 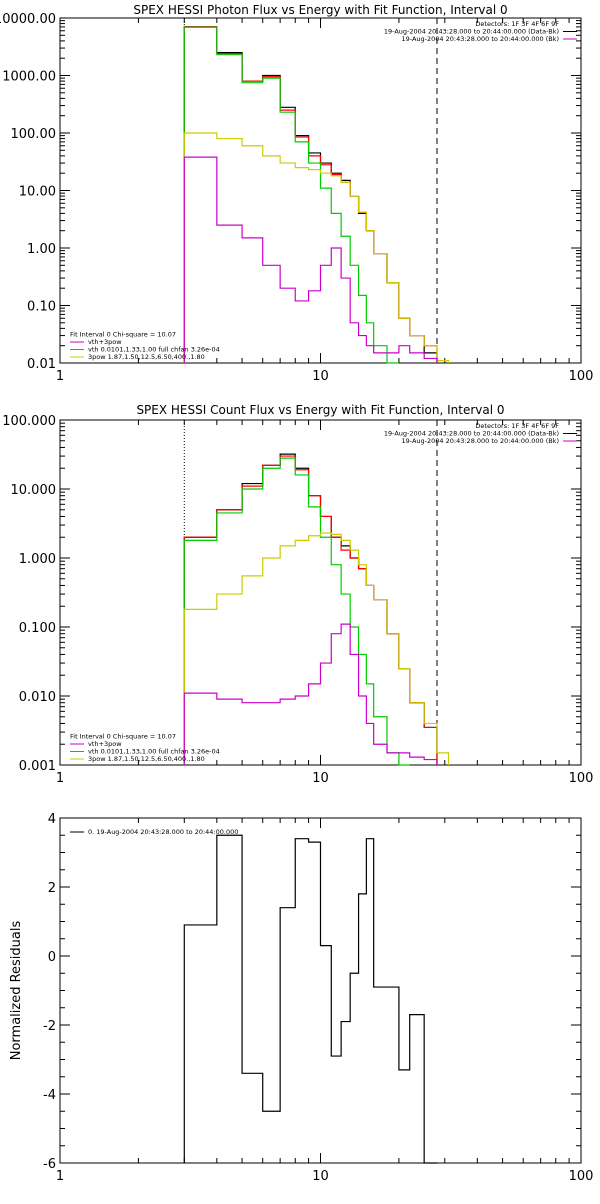 What do you see at coordinates (310, 999) in the screenshot?
I see `series-residuals` at bounding box center [310, 999].